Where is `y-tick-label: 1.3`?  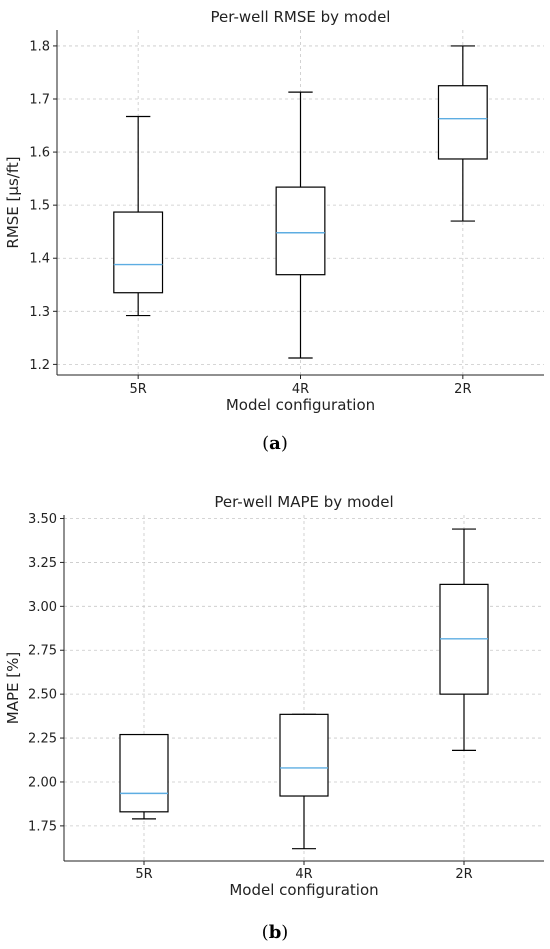
y-tick-label: 1.3 is located at coordinates (39, 312).